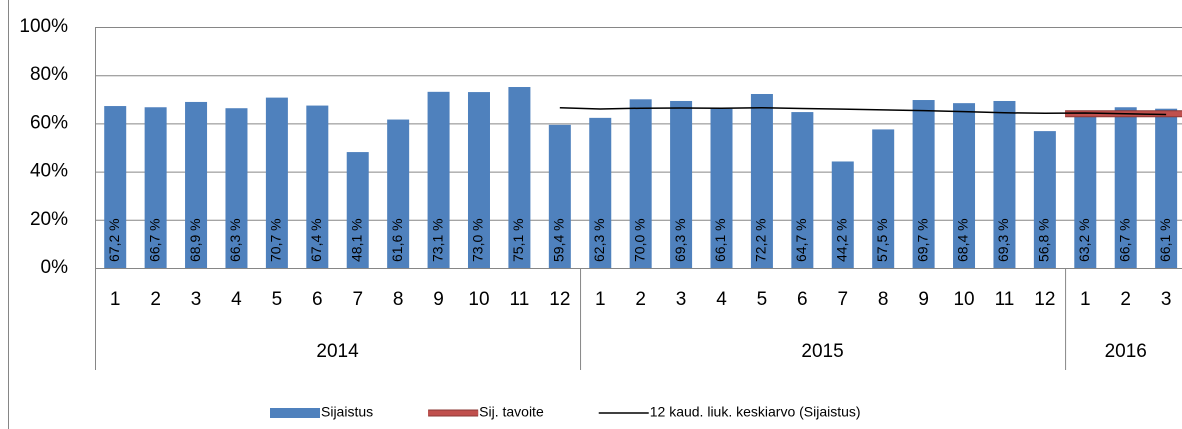 This screenshot has height=429, width=1182. Describe the element at coordinates (922, 240) in the screenshot. I see `data-label: 69,7 %` at that location.